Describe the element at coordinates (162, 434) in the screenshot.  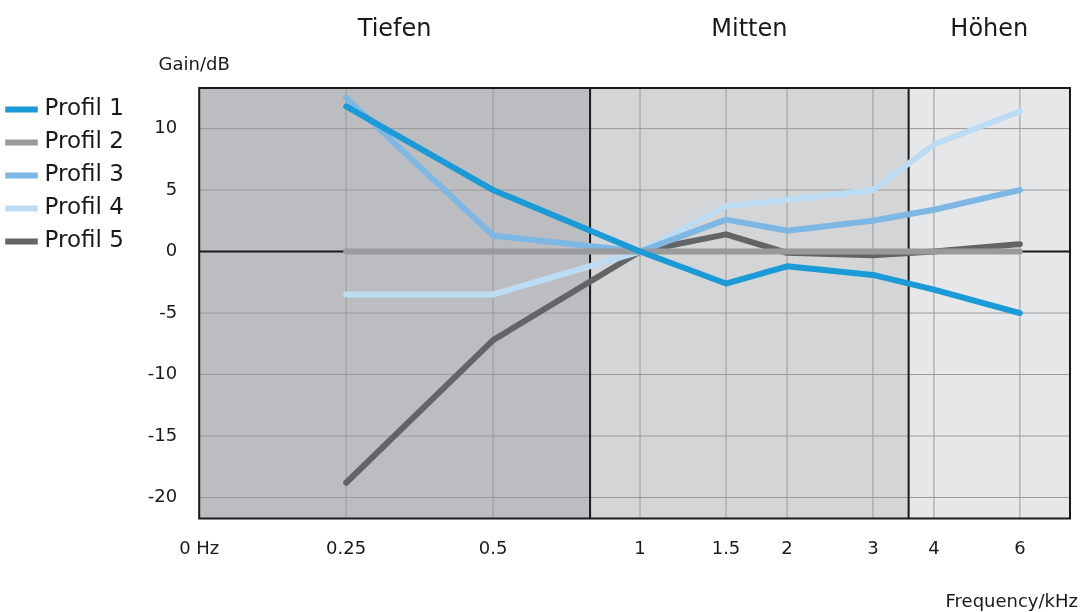
I see `y-tick-label: -15` at that location.